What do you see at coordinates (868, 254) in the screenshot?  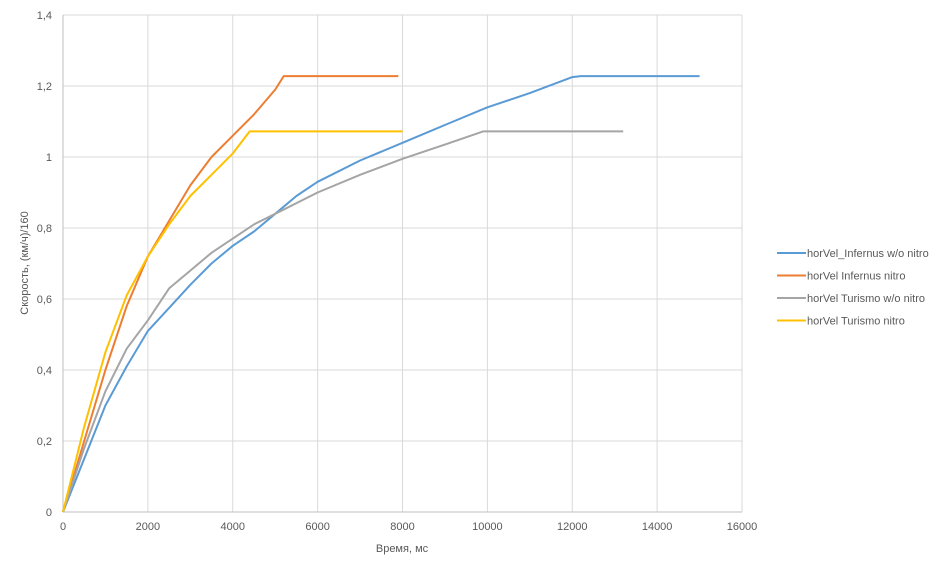 I see `legend-label: horVel_Infernus w/o nitro` at bounding box center [868, 254].